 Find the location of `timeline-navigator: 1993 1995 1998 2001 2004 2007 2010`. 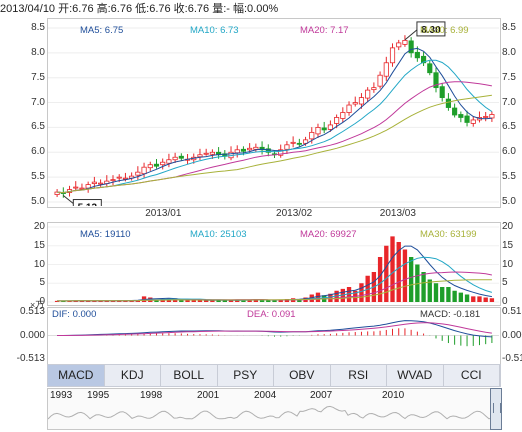

timeline-navigator: 1993 1995 1998 2001 2004 2007 2010 is located at coordinates (274, 409).